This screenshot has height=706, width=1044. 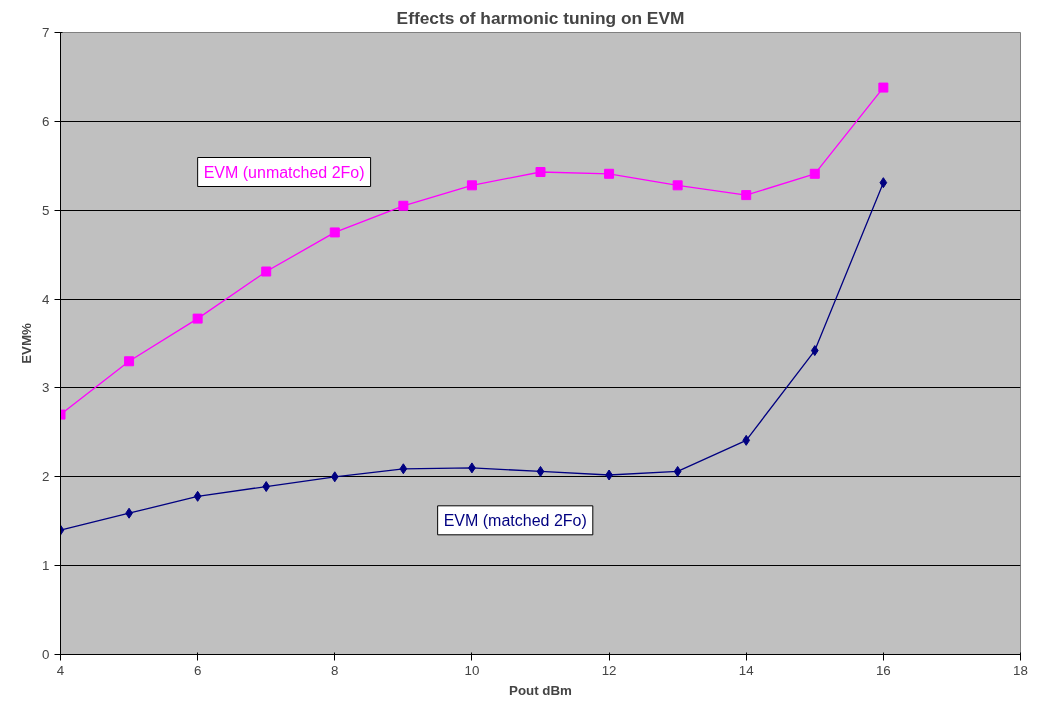 What do you see at coordinates (46, 477) in the screenshot?
I see `y-tick-label: 2` at bounding box center [46, 477].